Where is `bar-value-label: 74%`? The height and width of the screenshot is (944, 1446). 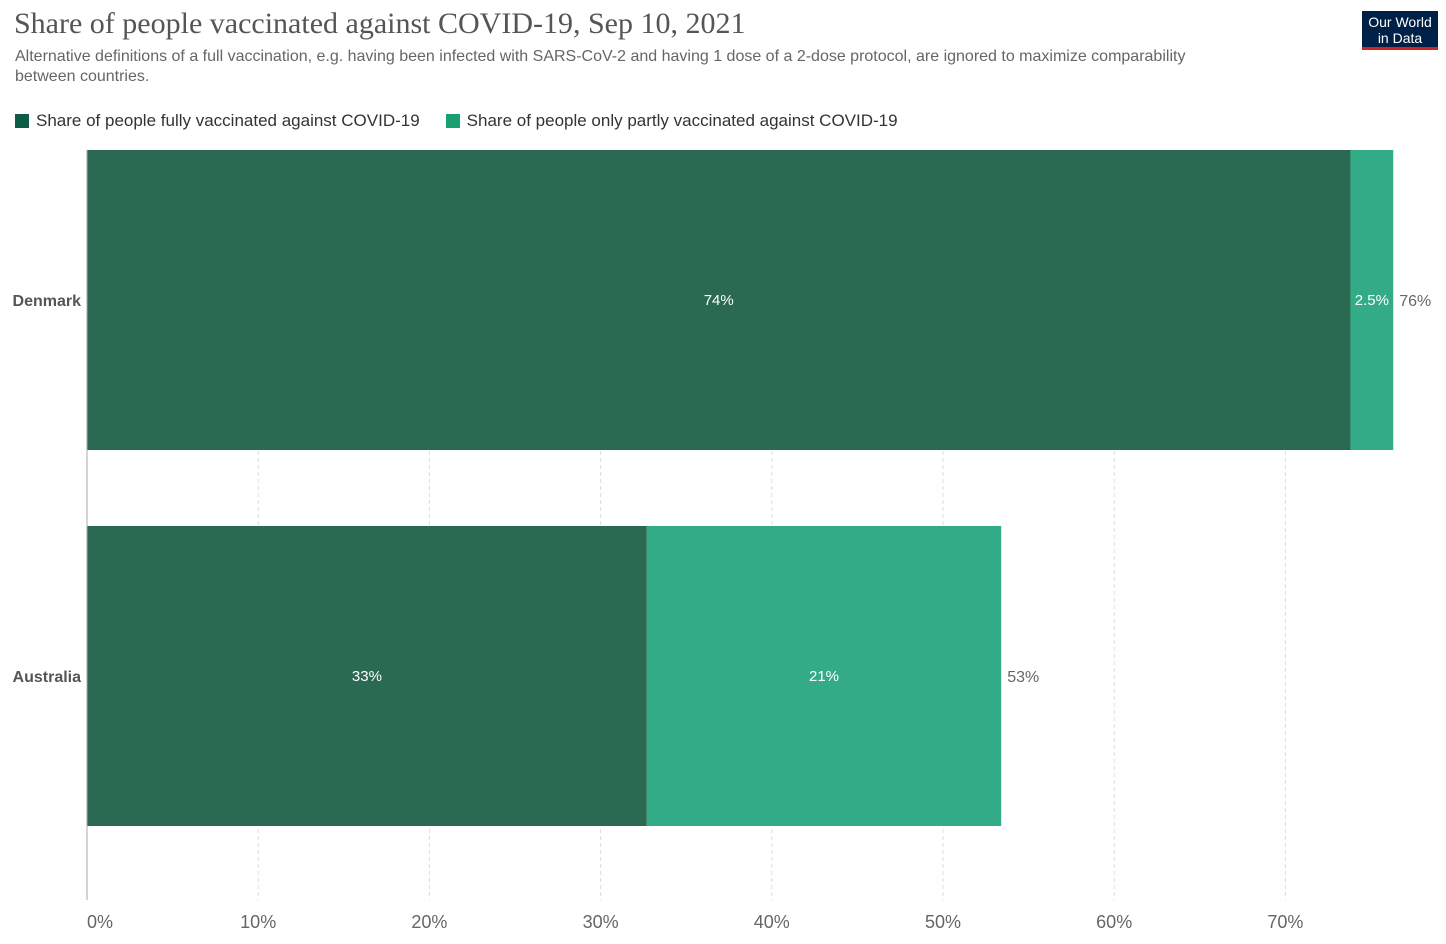
bar-value-label: 74% is located at coordinates (719, 300).